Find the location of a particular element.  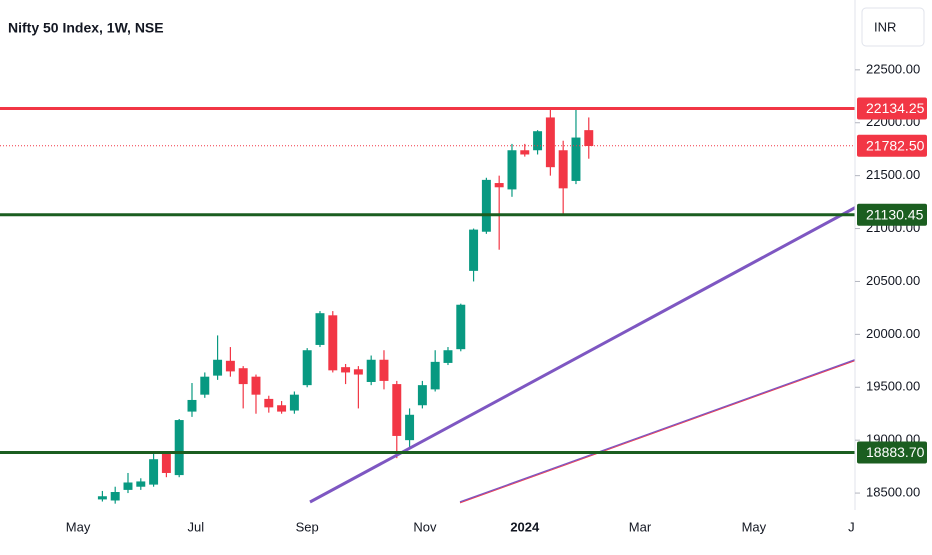

price-tag-label: 18883.70 is located at coordinates (895, 452).